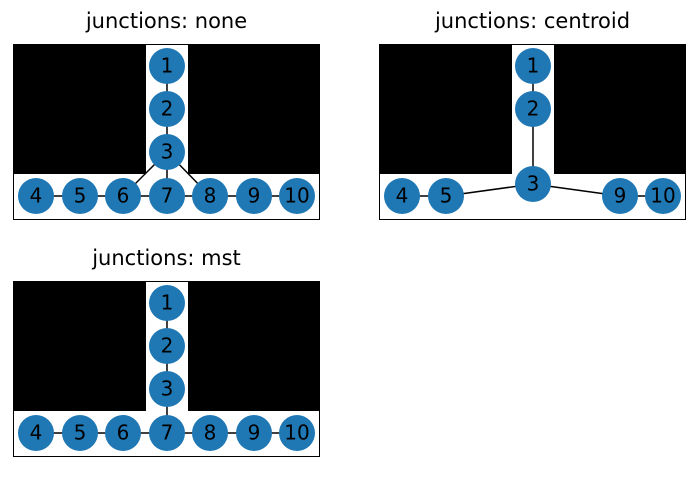 The image size is (698, 482). Describe the element at coordinates (166, 258) in the screenshot. I see `panel-title: junctions: mst` at that location.